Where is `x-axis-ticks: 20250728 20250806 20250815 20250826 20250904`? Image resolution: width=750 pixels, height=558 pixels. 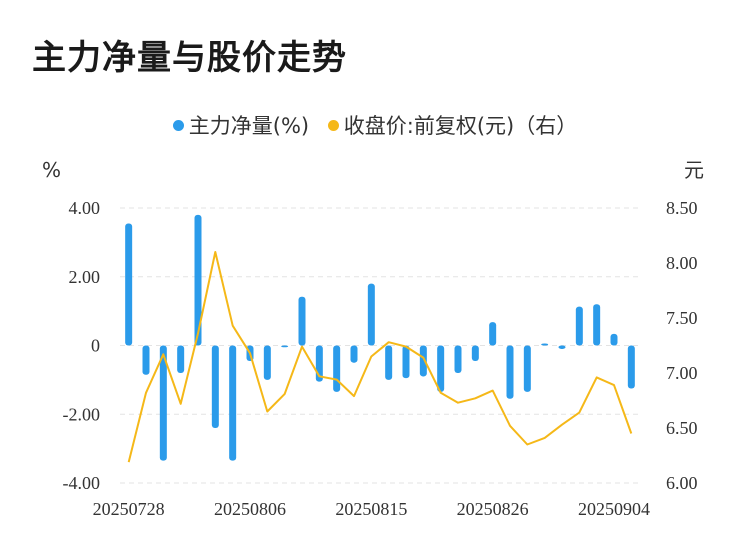
x-axis-ticks: 20250728 20250806 20250815 20250826 20250904 is located at coordinates (371, 509).